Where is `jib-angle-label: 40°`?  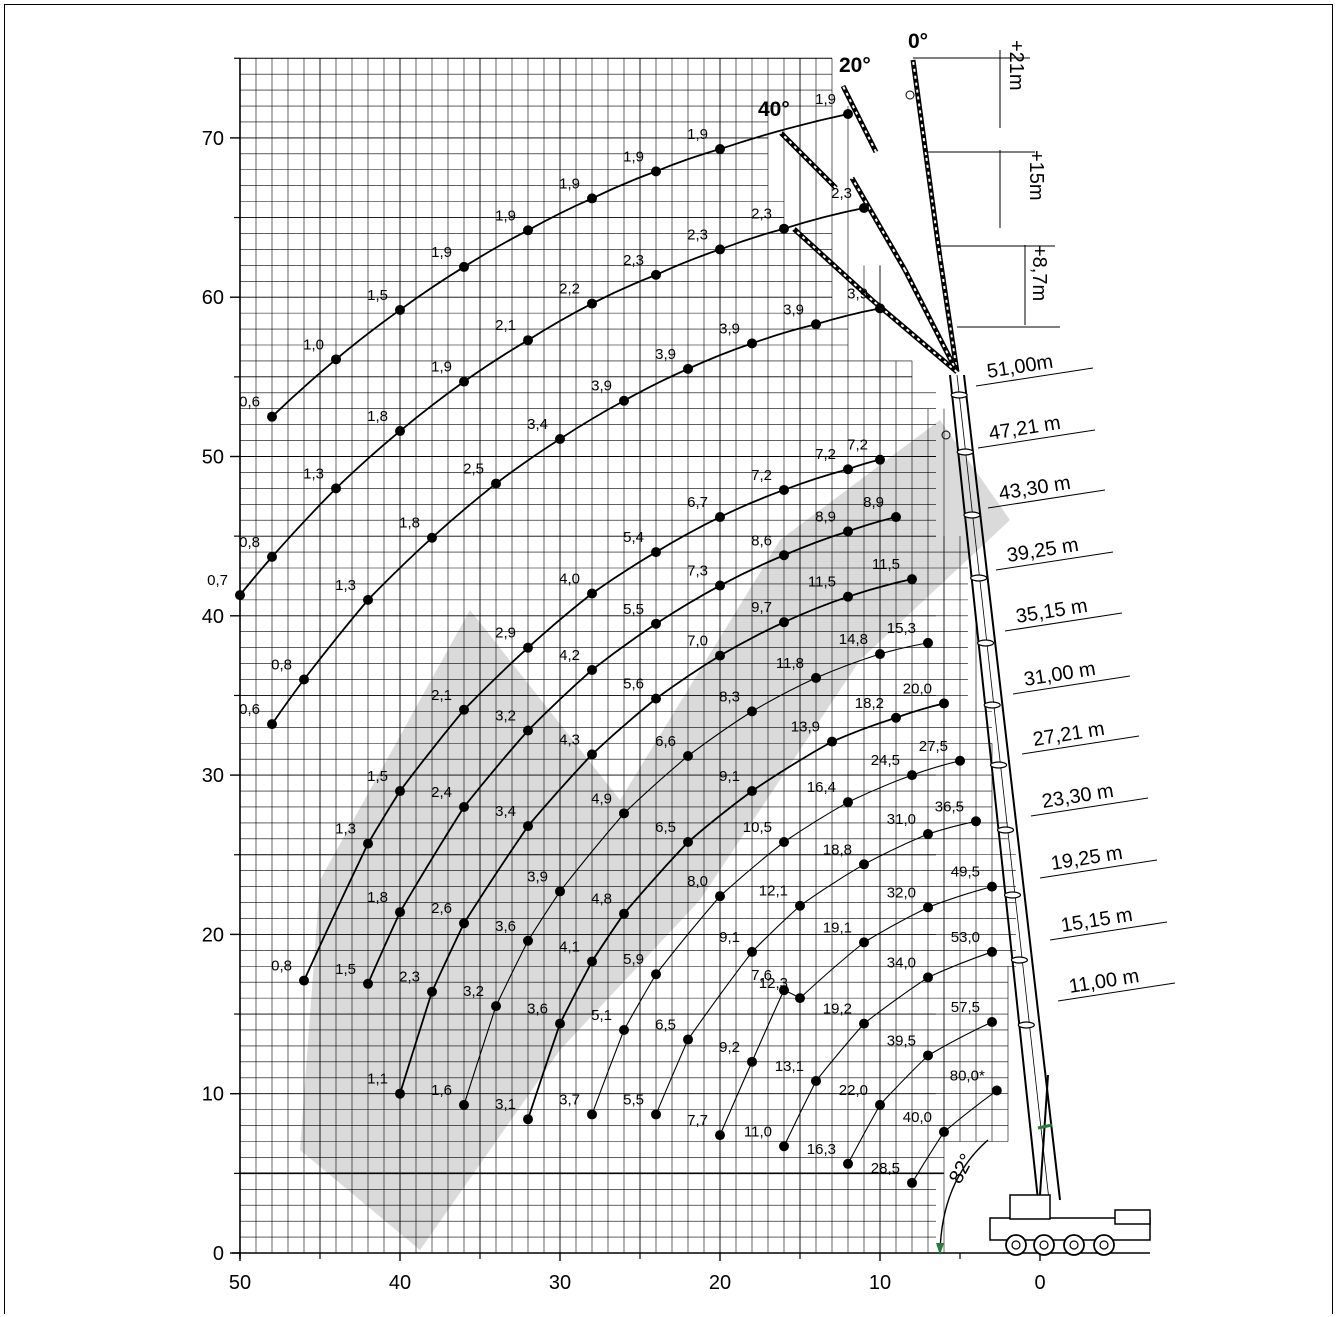 jib-angle-label: 40° is located at coordinates (774, 109).